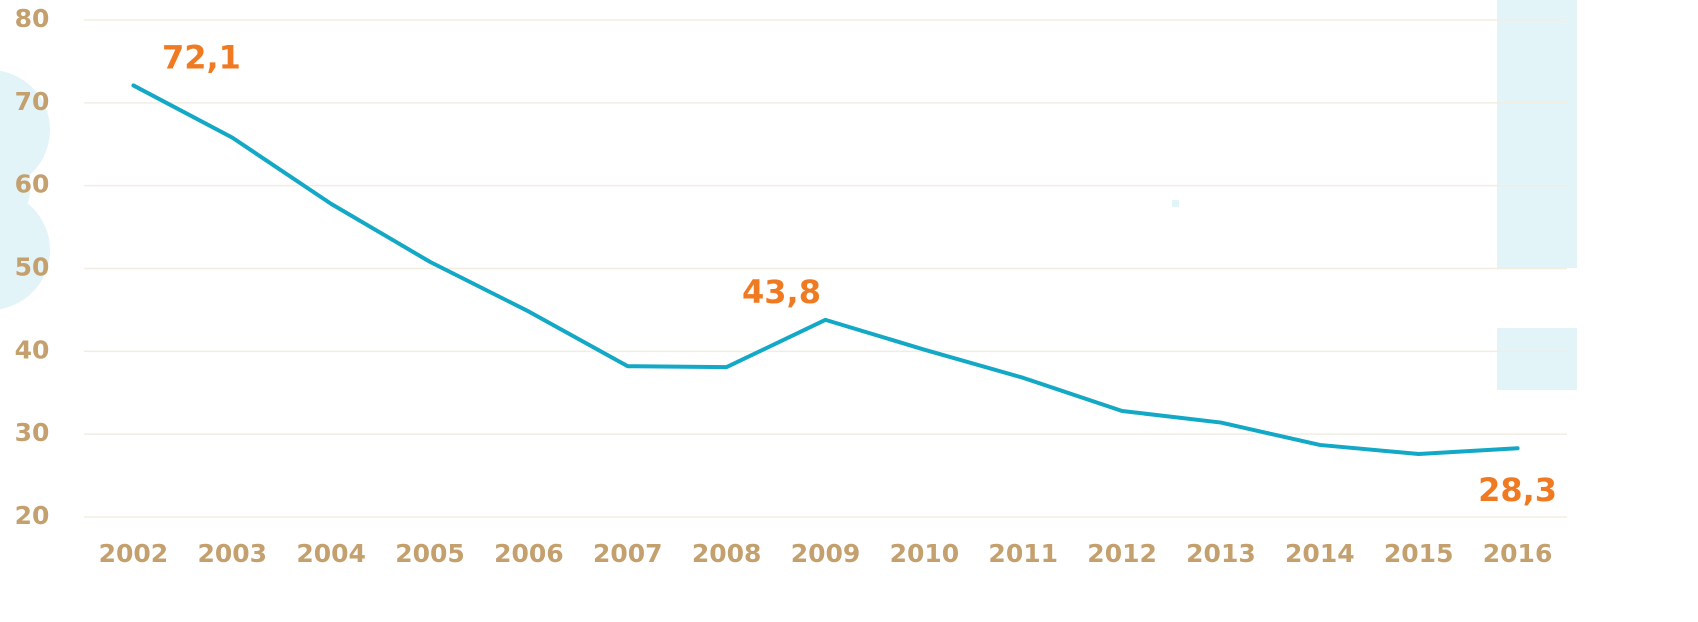 The height and width of the screenshot is (622, 1698). What do you see at coordinates (628, 553) in the screenshot?
I see `x-tick-label: 2007` at bounding box center [628, 553].